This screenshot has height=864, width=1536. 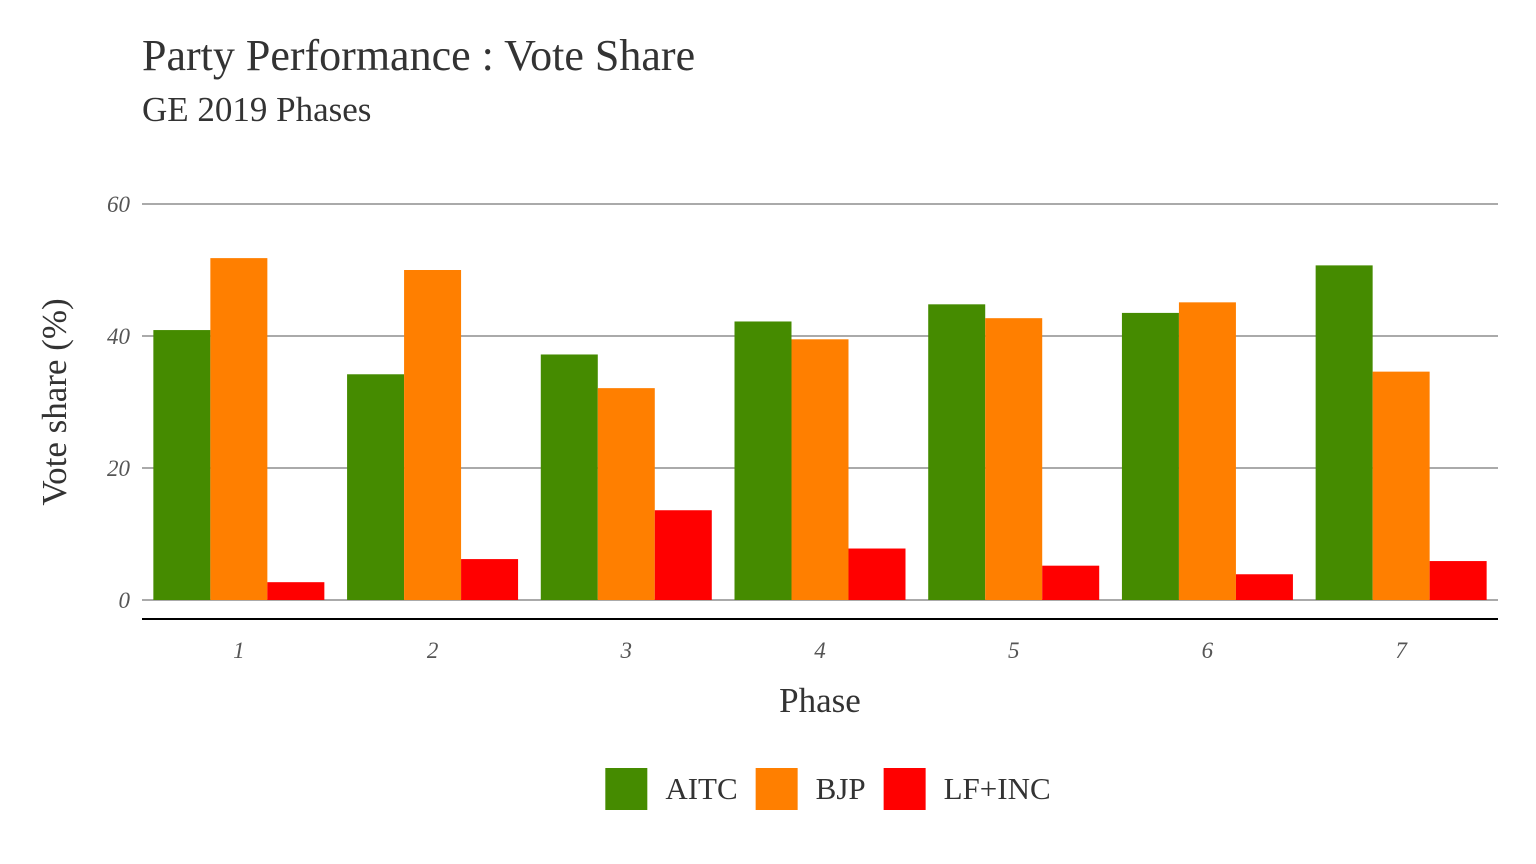 What do you see at coordinates (119, 468) in the screenshot?
I see `y-tick-label: 20` at bounding box center [119, 468].